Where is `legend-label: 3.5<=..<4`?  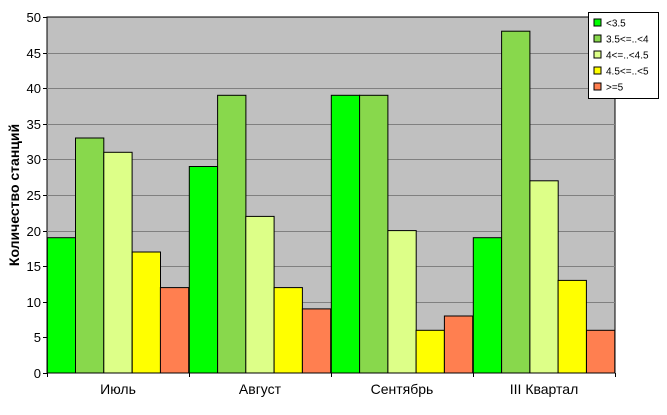
legend-label: 3.5<=..<4 is located at coordinates (627, 40).